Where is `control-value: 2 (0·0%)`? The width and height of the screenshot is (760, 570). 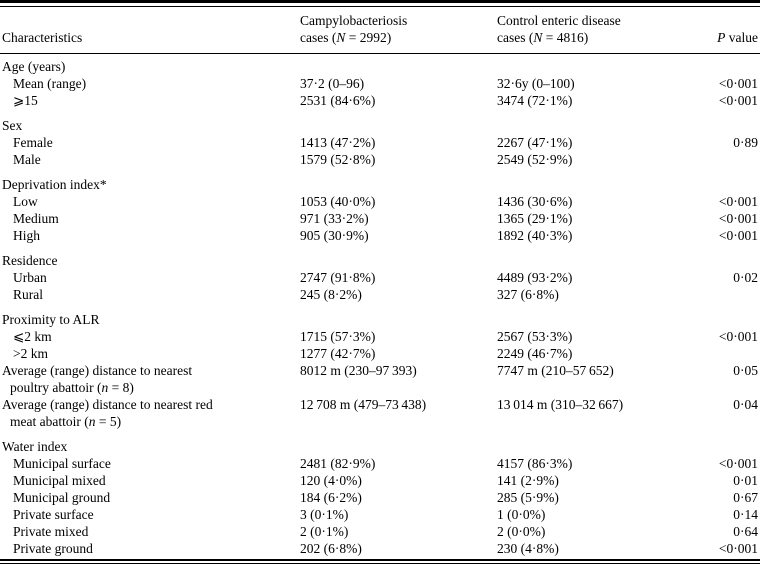
control-value: 2 (0·0%) is located at coordinates (521, 531).